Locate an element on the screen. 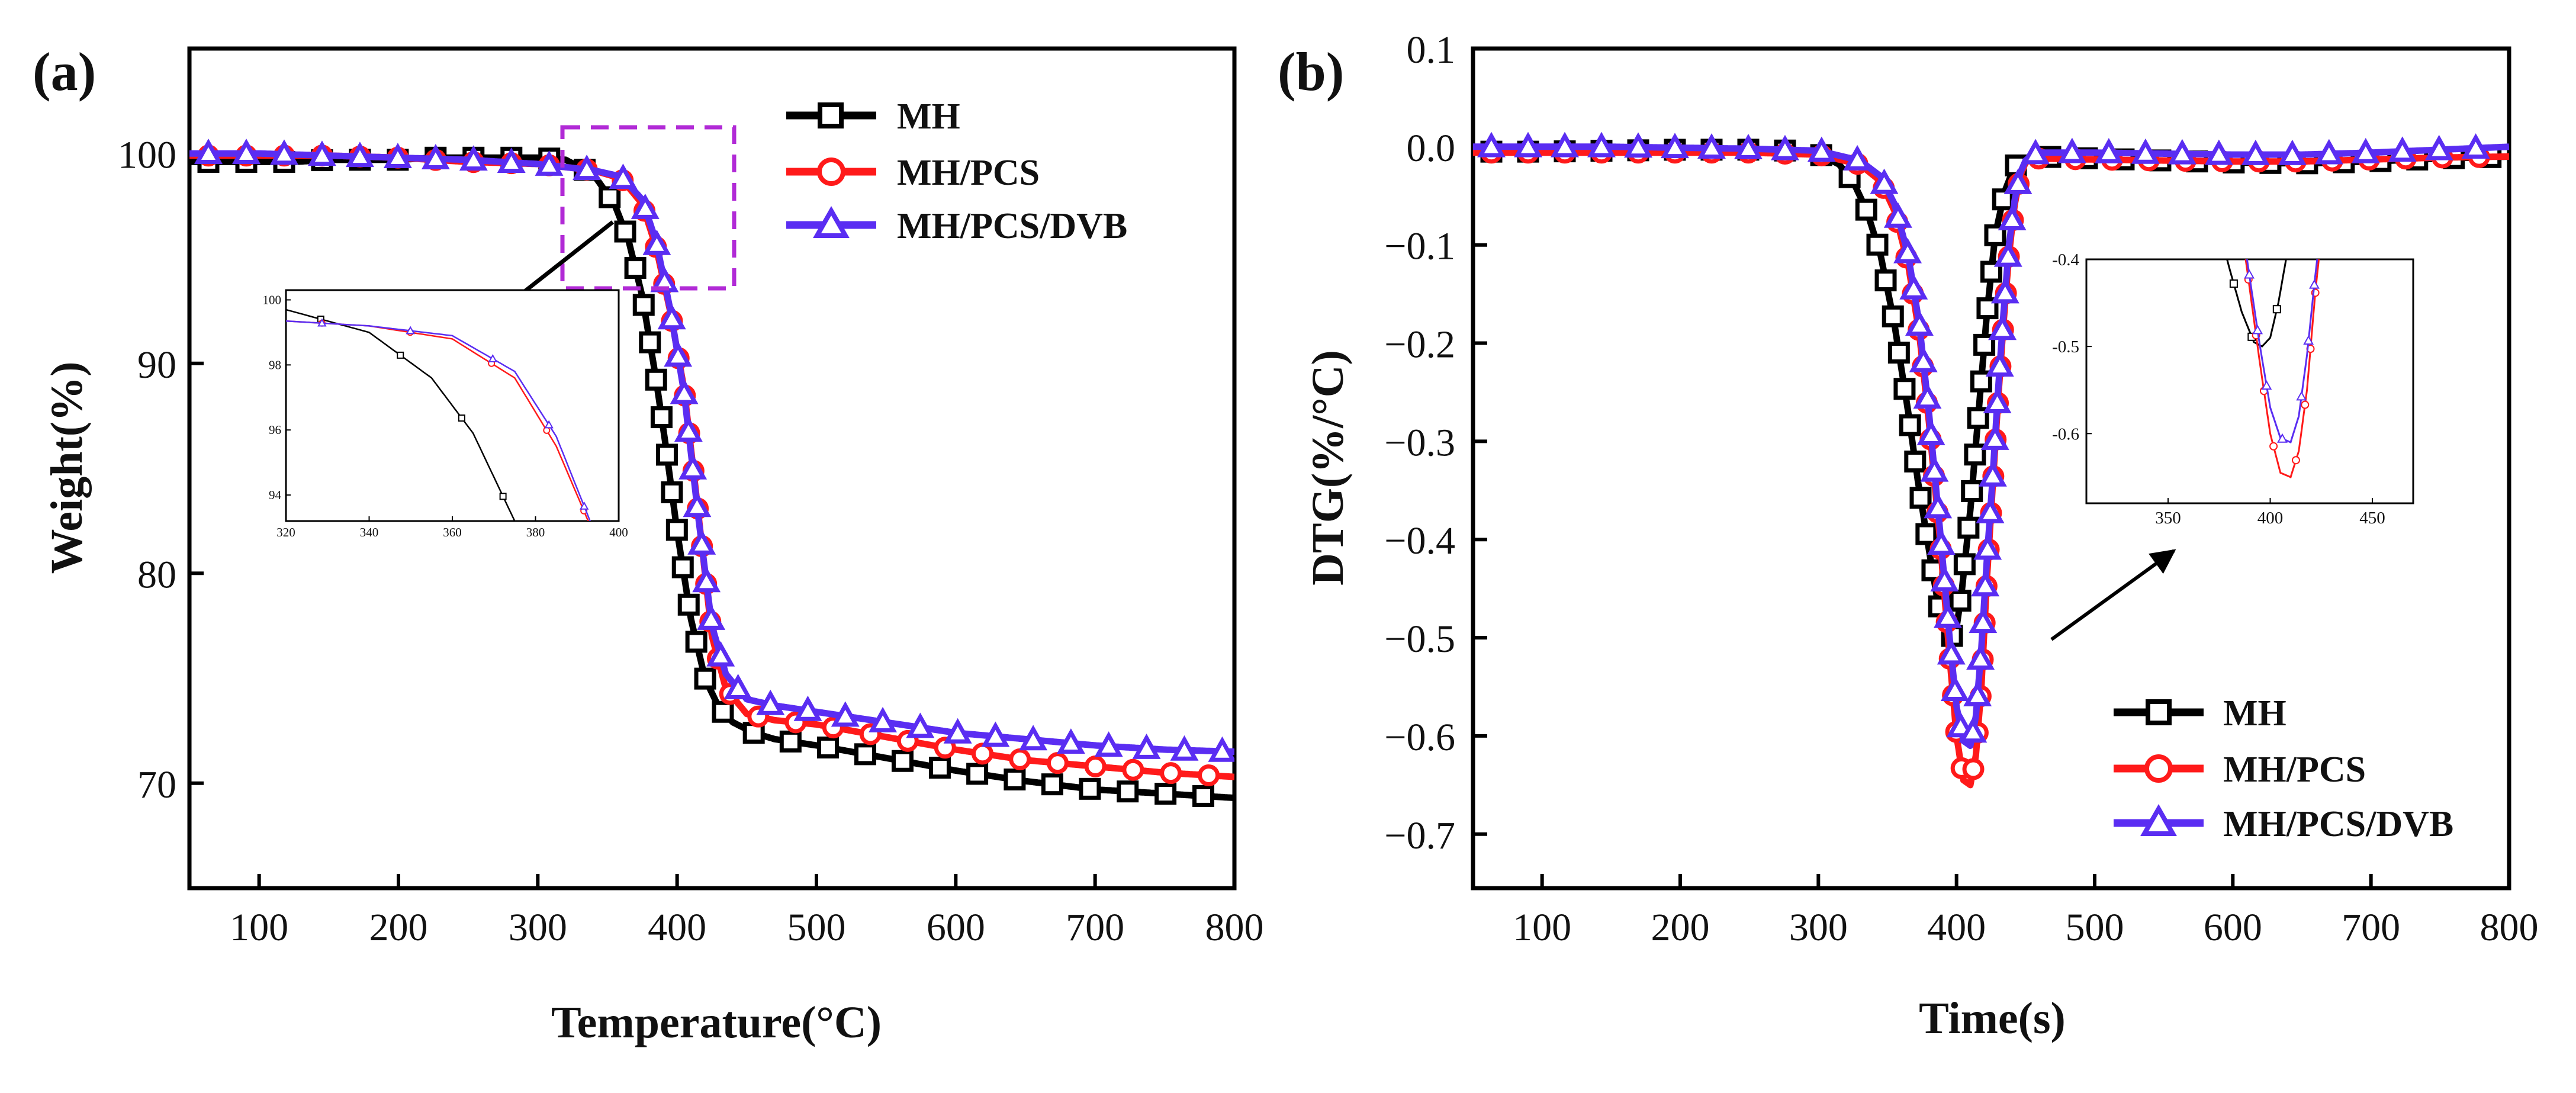 This screenshot has width=2576, height=1093. panel-a-legend: MH MH/PCS MH/PCS/DVB is located at coordinates (956, 172).